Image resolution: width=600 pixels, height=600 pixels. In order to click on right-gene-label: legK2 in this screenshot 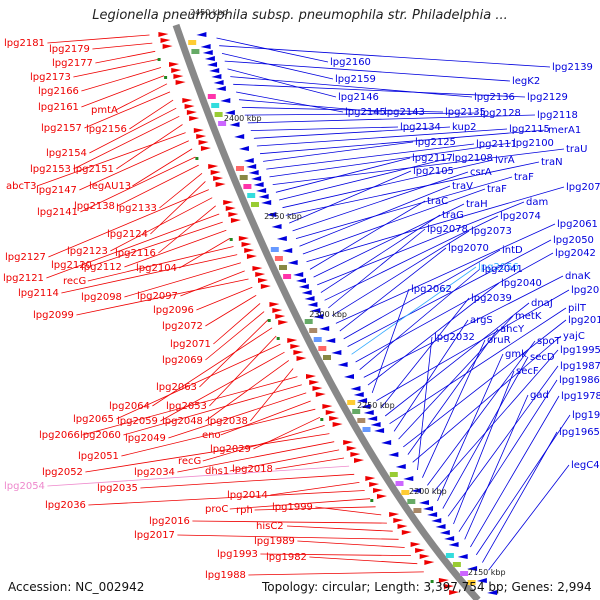, I will do `click(526, 81)`.